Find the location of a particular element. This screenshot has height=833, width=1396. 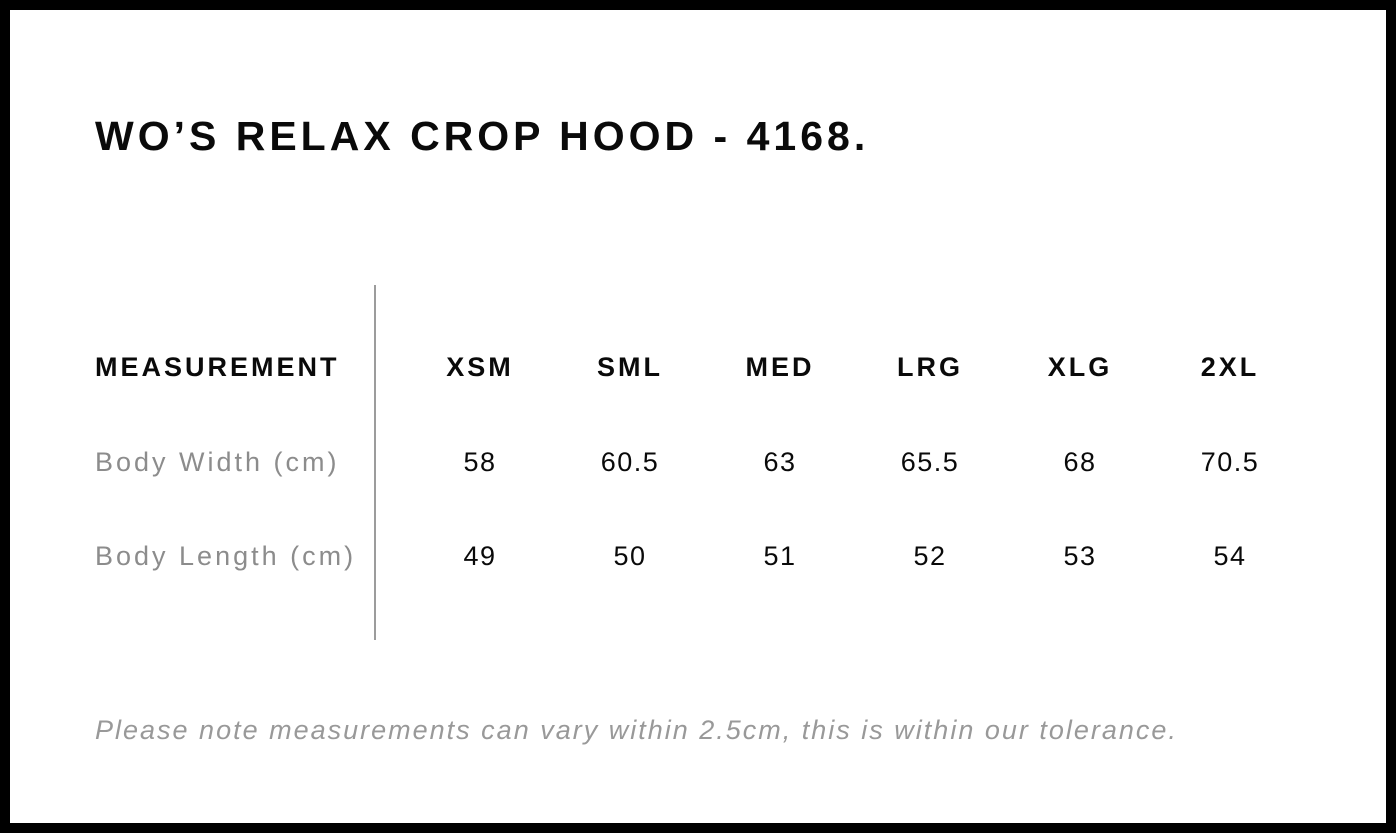

row-label-body-width: Body Width (cm) is located at coordinates (217, 462).